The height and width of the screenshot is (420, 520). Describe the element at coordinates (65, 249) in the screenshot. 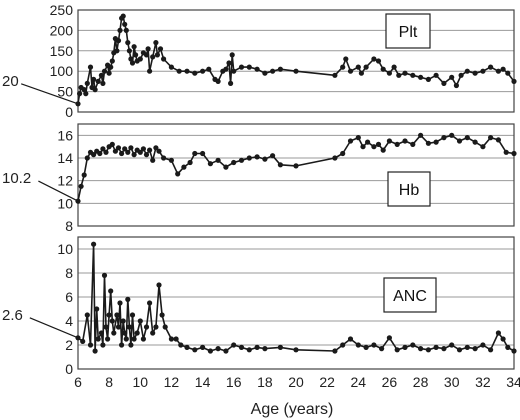

I see `y-tick-label-anc: 10` at that location.